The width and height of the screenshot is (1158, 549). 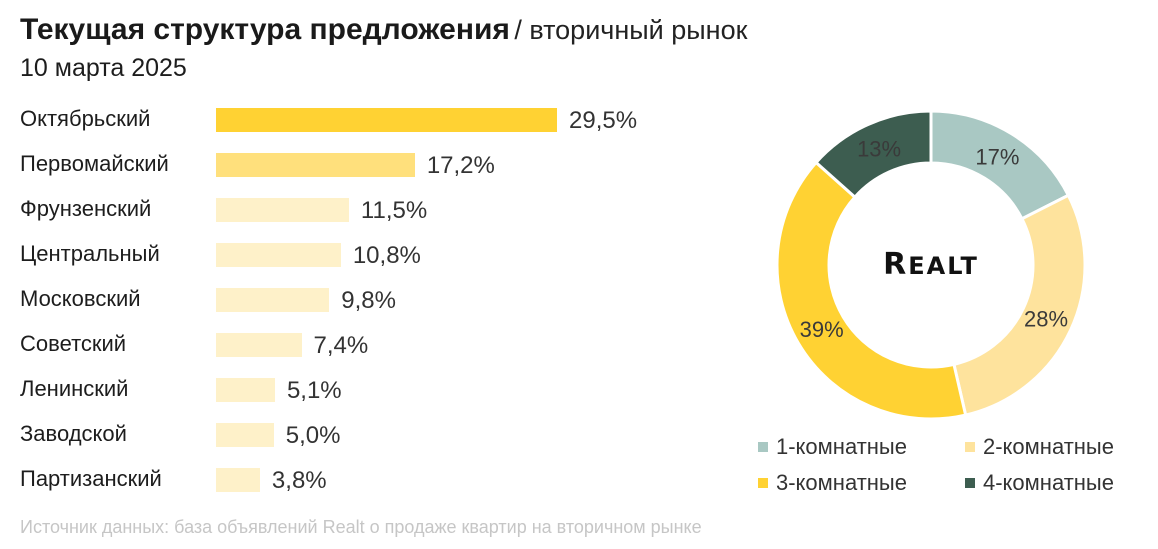 I want to click on legend-item: 2-комнатные, so click(x=1060, y=447).